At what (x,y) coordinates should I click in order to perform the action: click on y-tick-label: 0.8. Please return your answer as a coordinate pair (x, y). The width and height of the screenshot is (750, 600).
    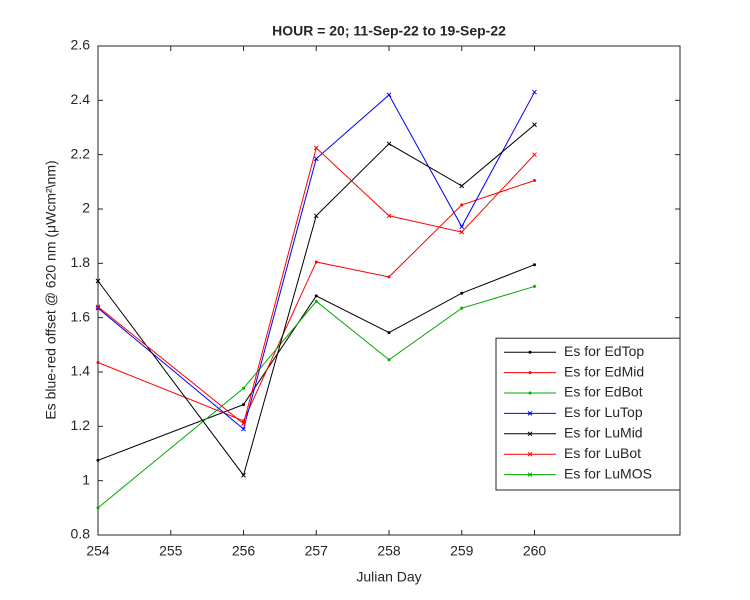
    Looking at the image, I should click on (81, 534).